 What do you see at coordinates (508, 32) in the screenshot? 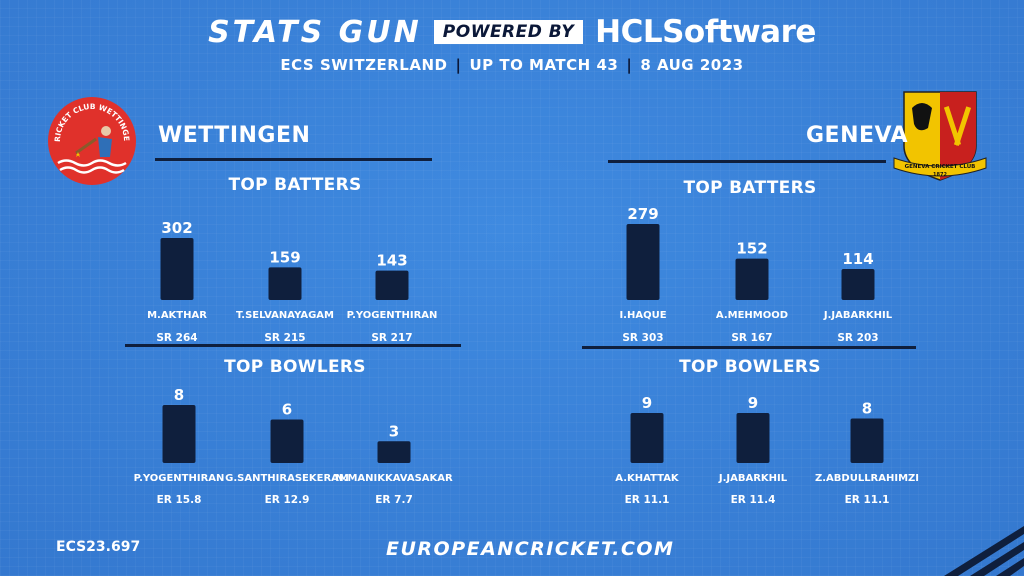
I see `powered-by-badge: POWERED BY` at bounding box center [508, 32].